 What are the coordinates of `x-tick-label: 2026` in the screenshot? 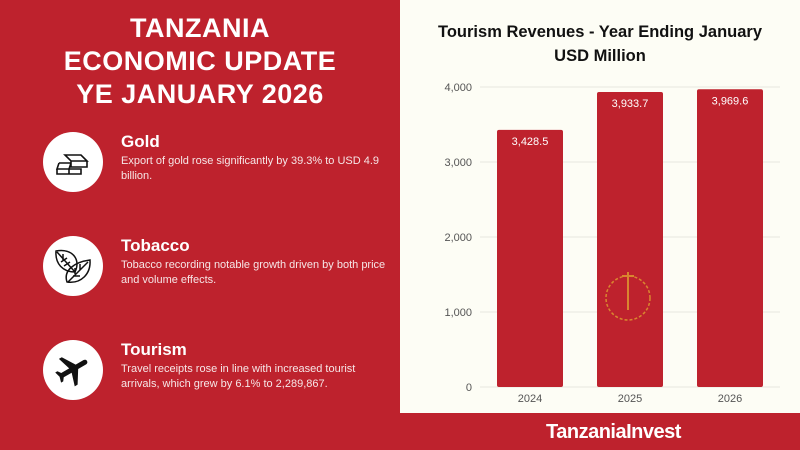 It's located at (730, 399).